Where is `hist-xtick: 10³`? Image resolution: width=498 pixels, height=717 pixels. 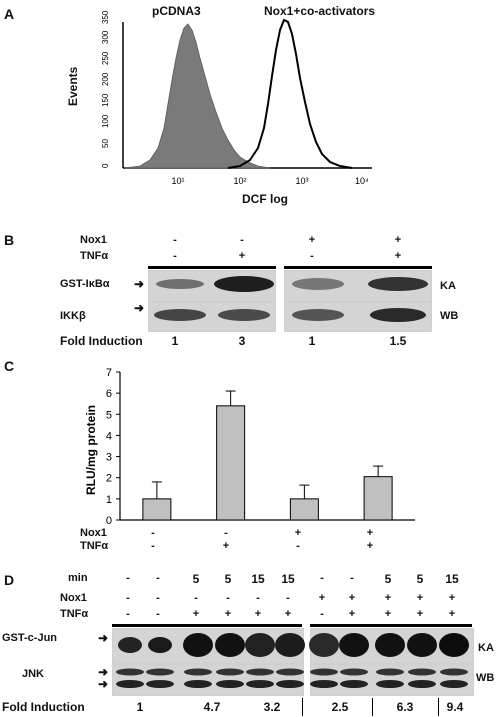
hist-xtick: 10³ is located at coordinates (301, 181).